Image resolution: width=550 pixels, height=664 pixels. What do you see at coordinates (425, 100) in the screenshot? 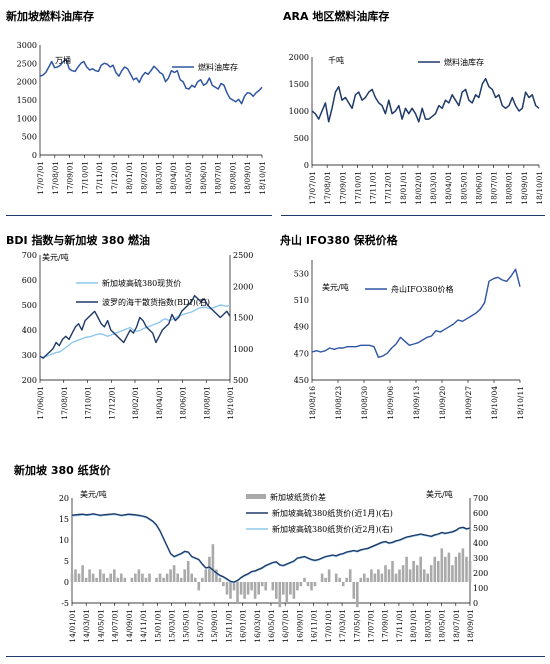
I see `c2-series-inventory` at bounding box center [425, 100].